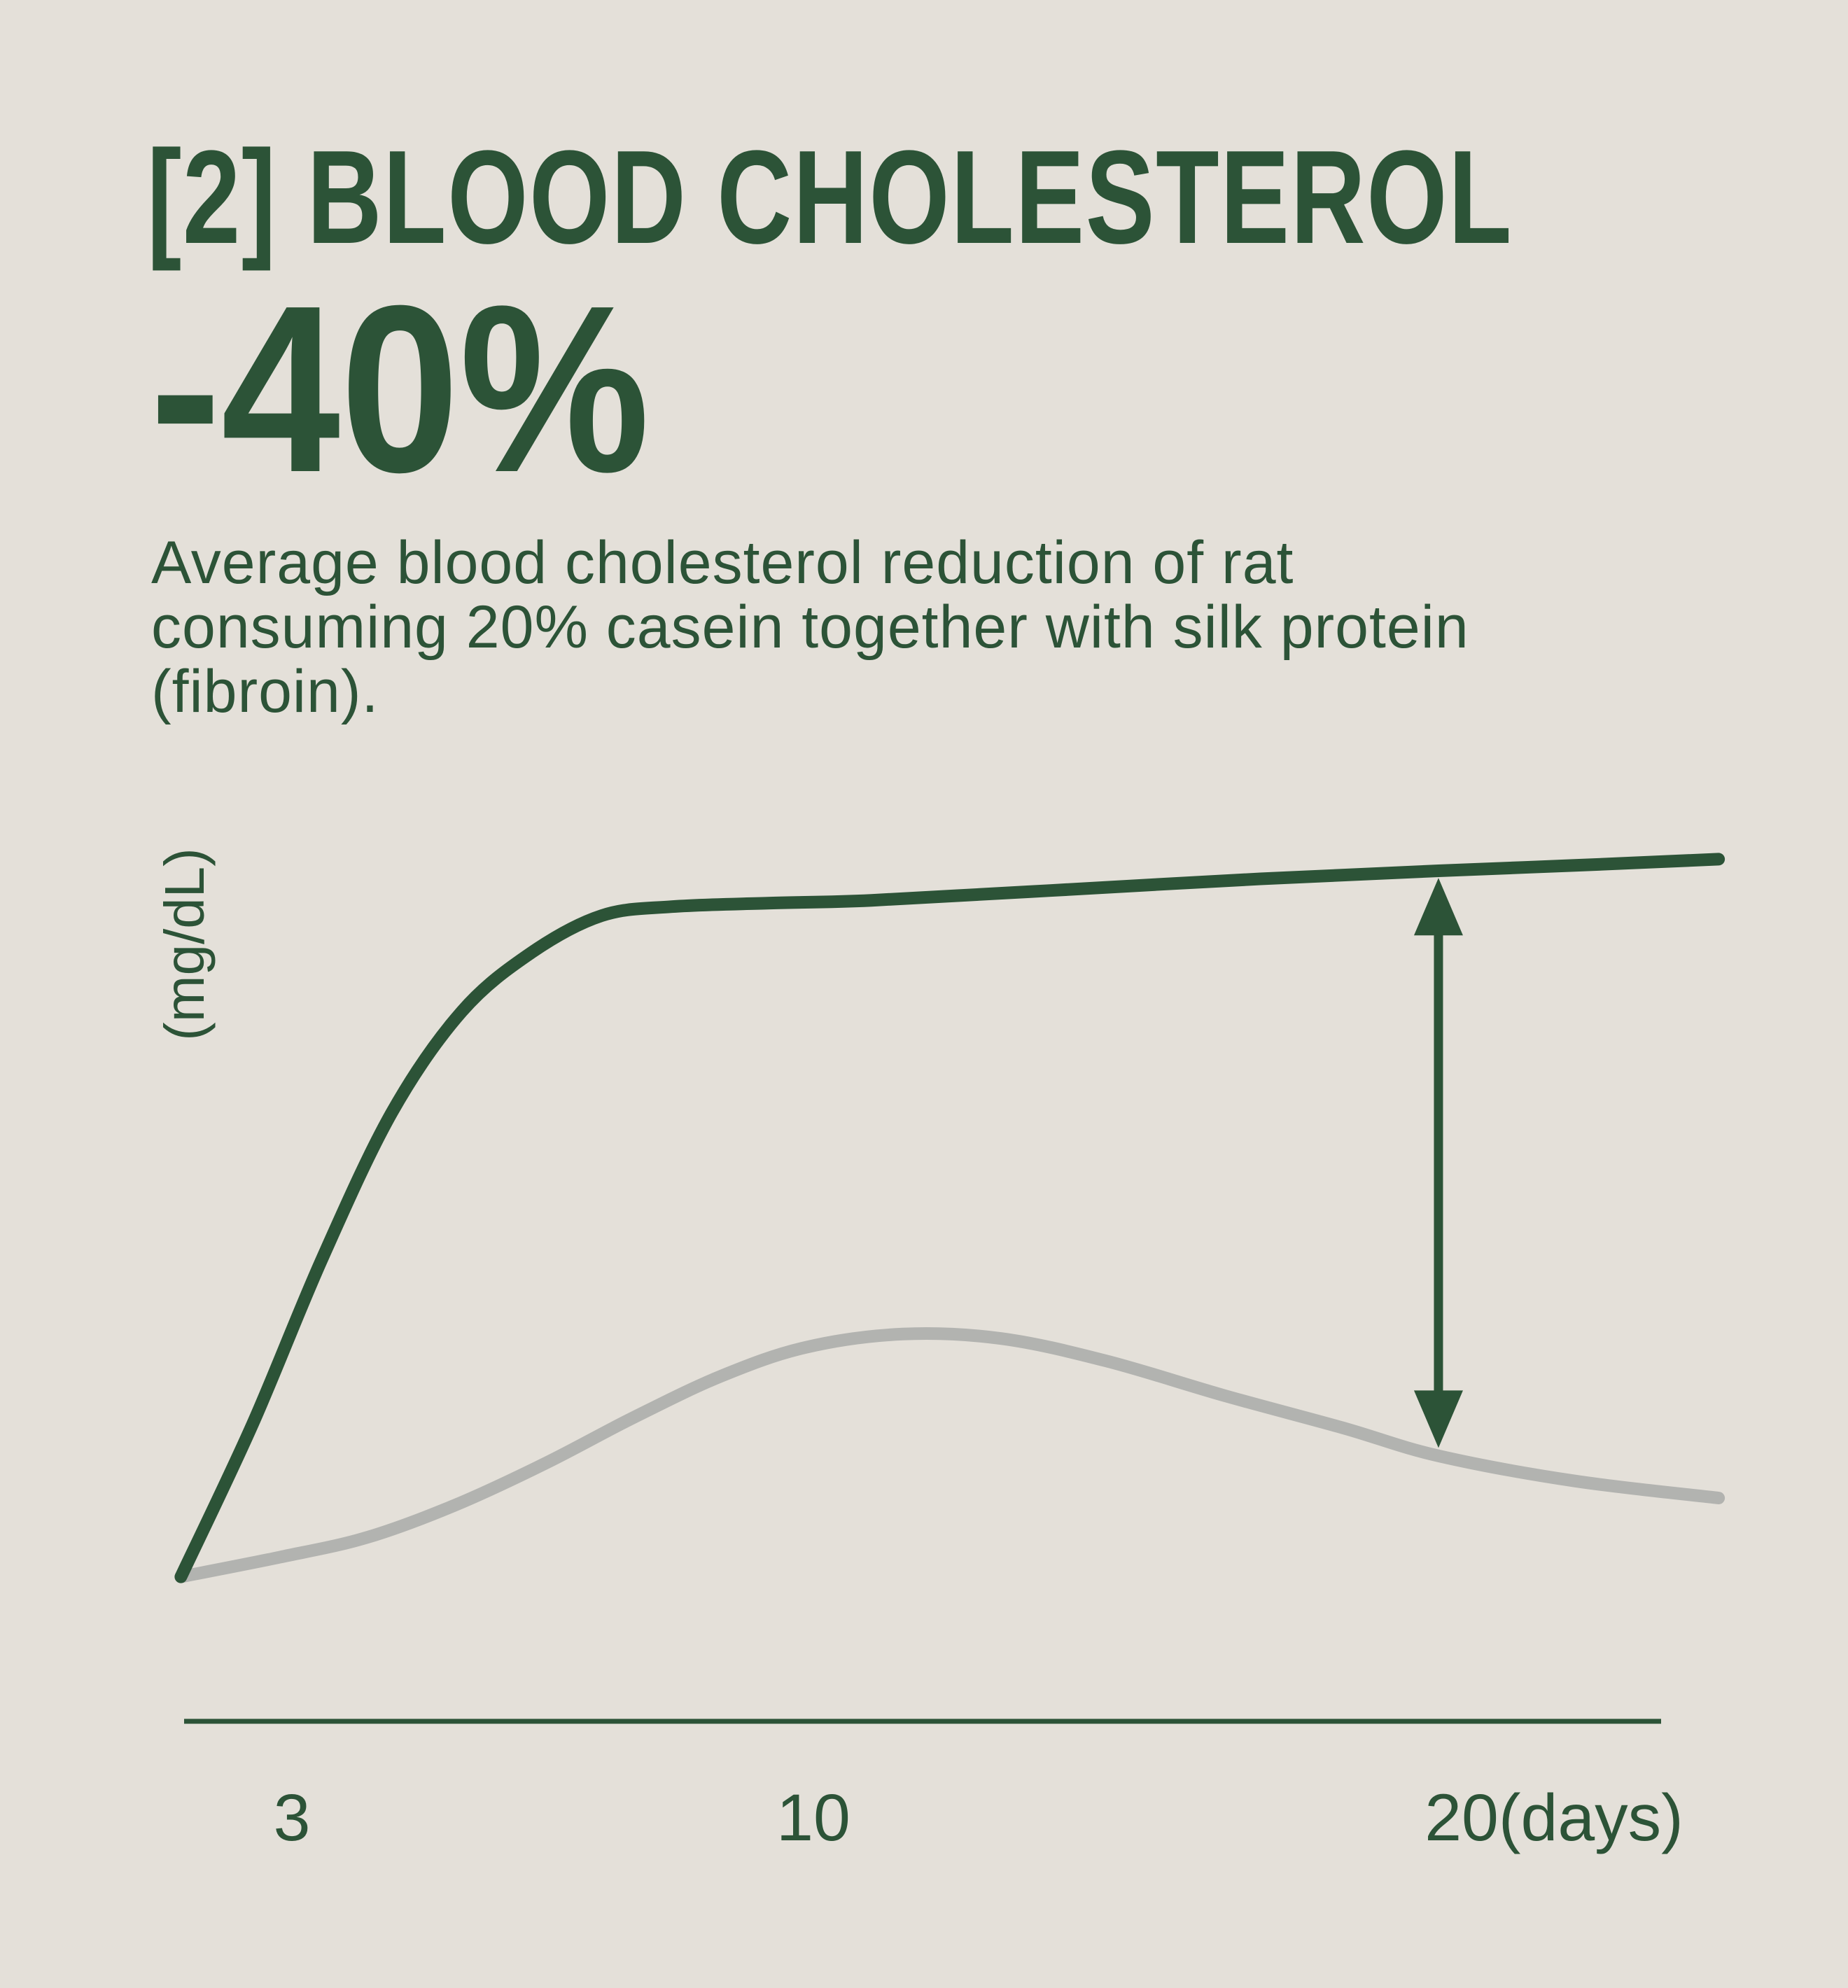  Describe the element at coordinates (950, 1454) in the screenshot. I see `series-line-gray-line-with-silk-protein` at that location.